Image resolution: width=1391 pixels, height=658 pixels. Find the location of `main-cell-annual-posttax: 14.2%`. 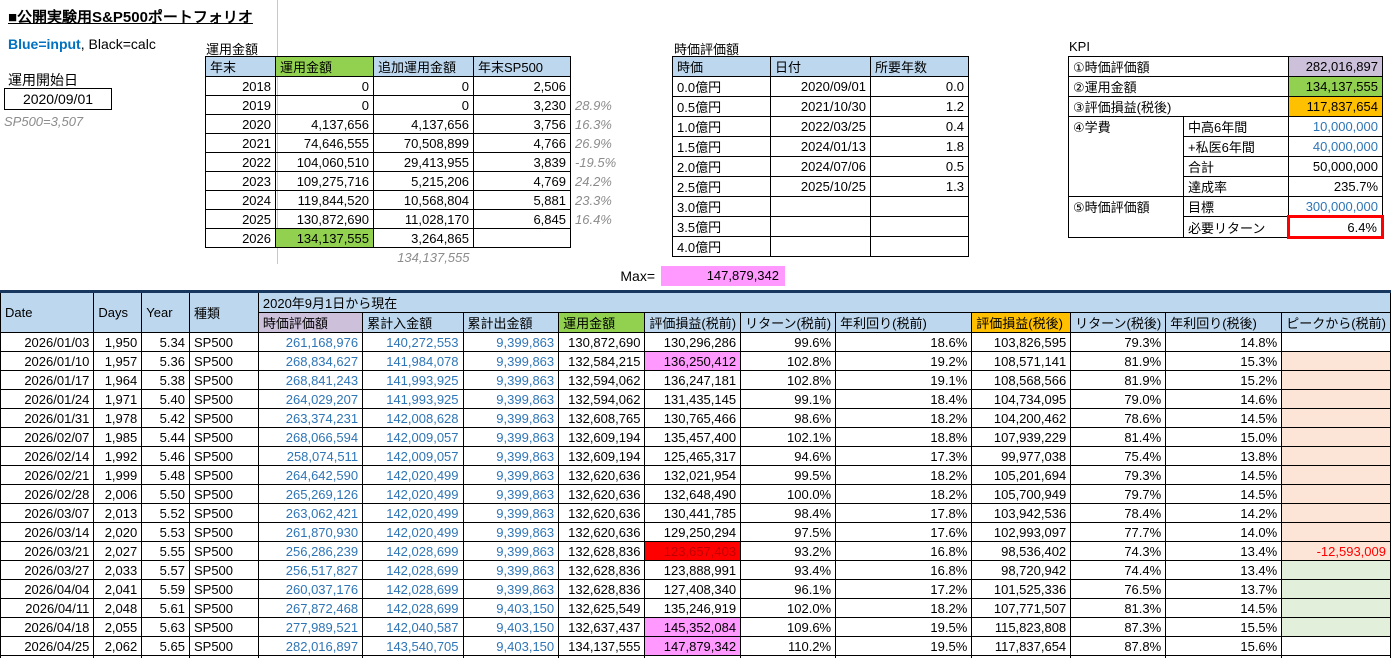

main-cell-annual-posttax: 14.2% is located at coordinates (1224, 513).